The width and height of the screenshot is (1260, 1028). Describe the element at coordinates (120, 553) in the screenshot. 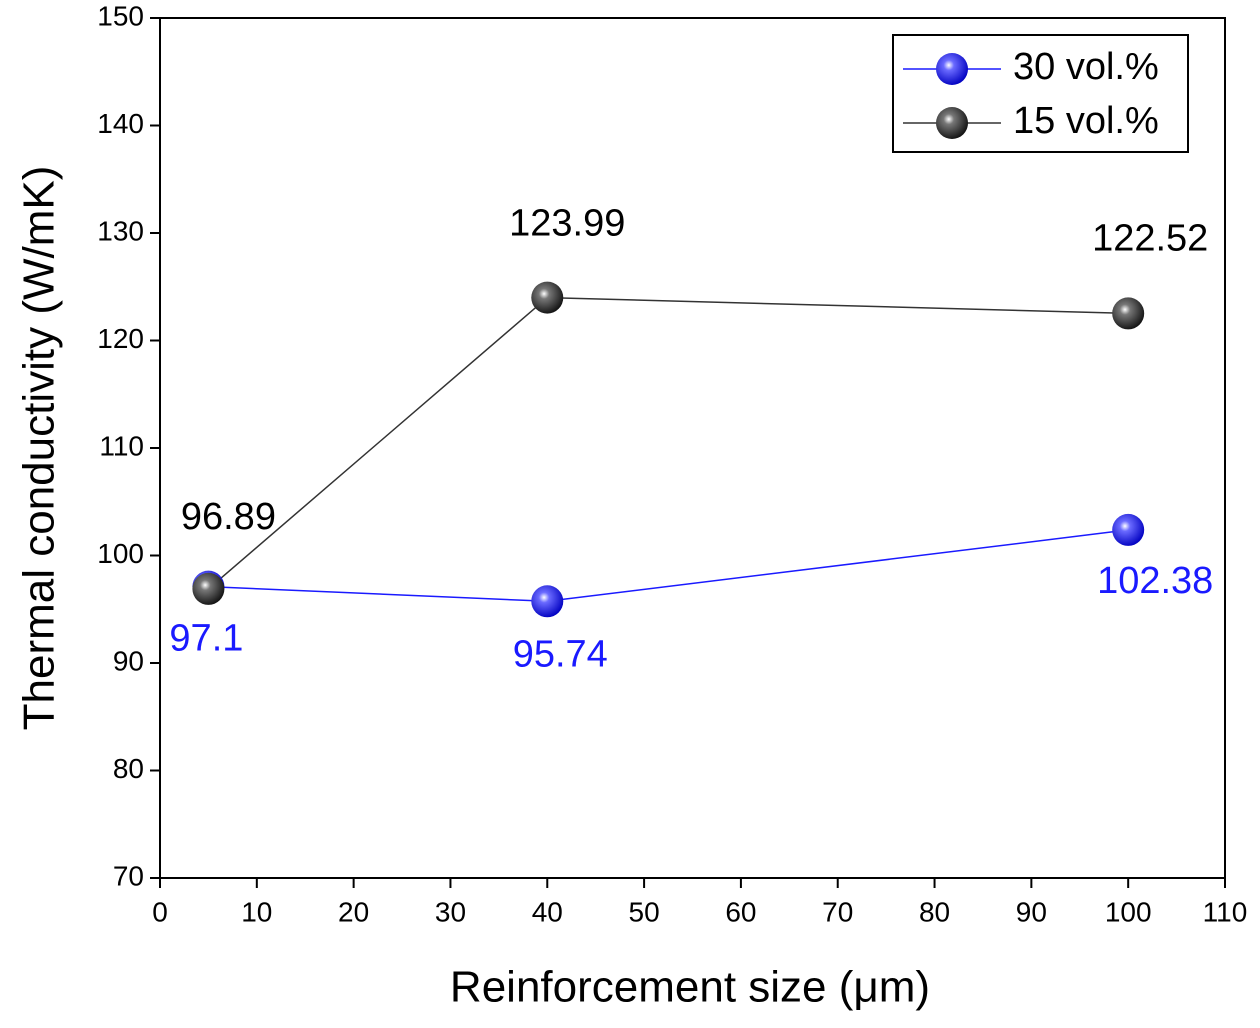

I see `y-tick-label: 100` at that location.